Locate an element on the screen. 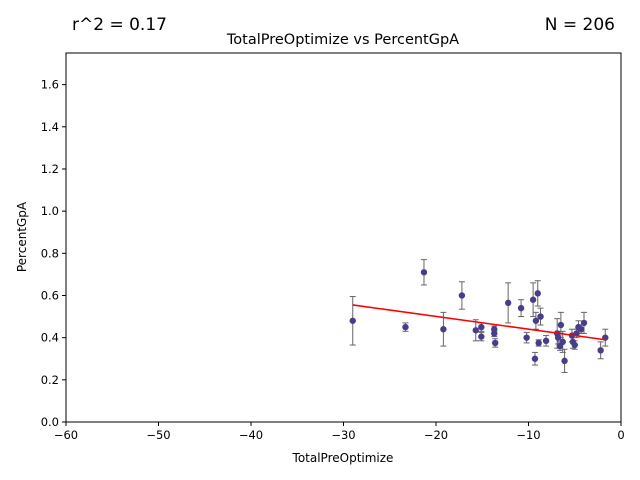 This screenshot has height=480, width=640. y-tick-label: 0.2 is located at coordinates (50, 380).